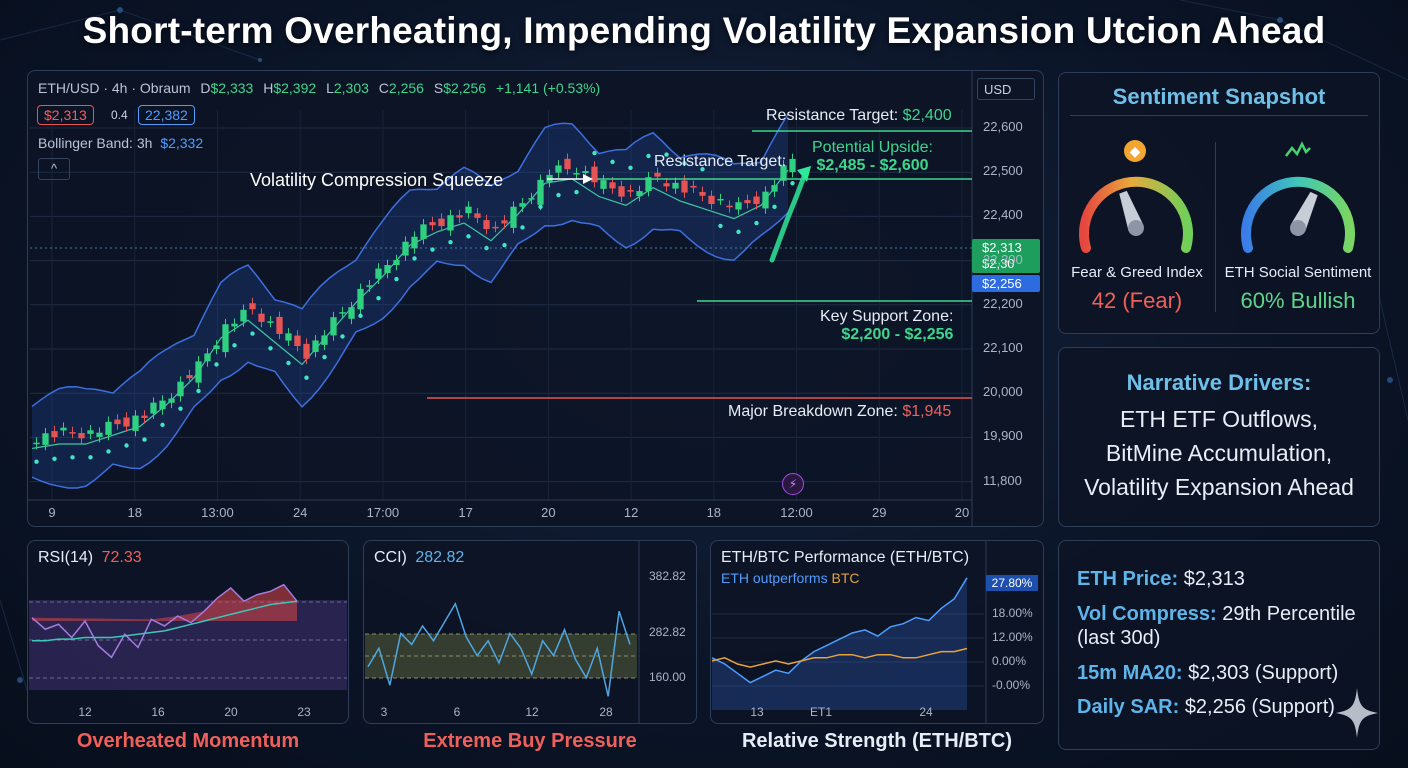 Image resolution: width=1408 pixels, height=768 pixels. I want to click on x-tick-label: 20, so click(962, 512).